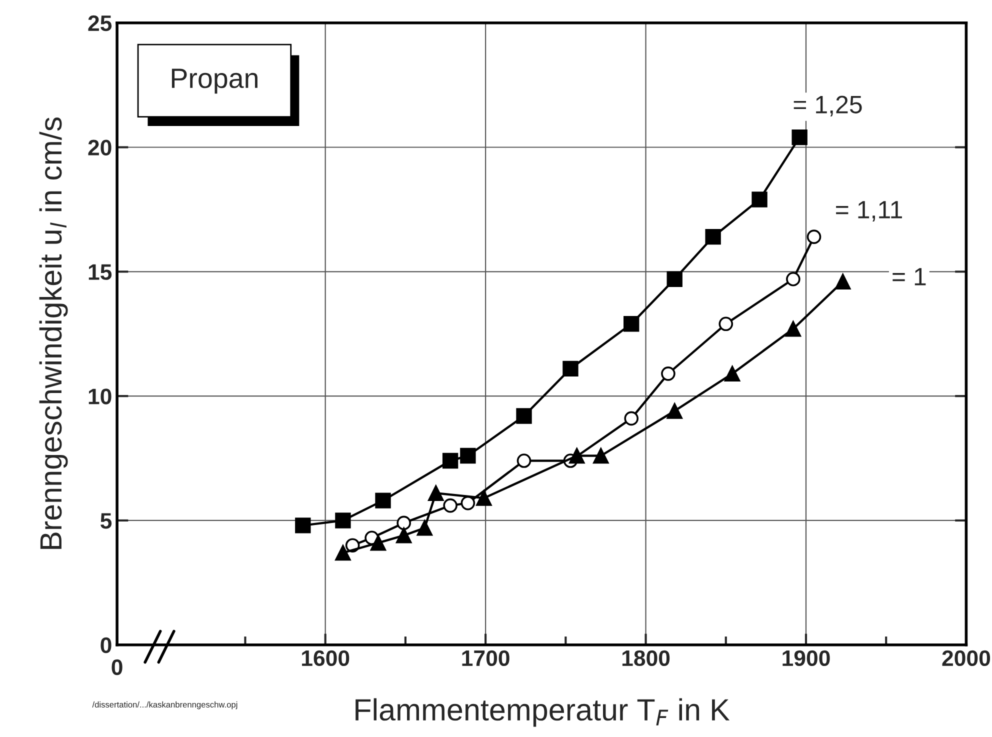 The height and width of the screenshot is (737, 992). Describe the element at coordinates (215, 81) in the screenshot. I see `annotation: Propan` at that location.